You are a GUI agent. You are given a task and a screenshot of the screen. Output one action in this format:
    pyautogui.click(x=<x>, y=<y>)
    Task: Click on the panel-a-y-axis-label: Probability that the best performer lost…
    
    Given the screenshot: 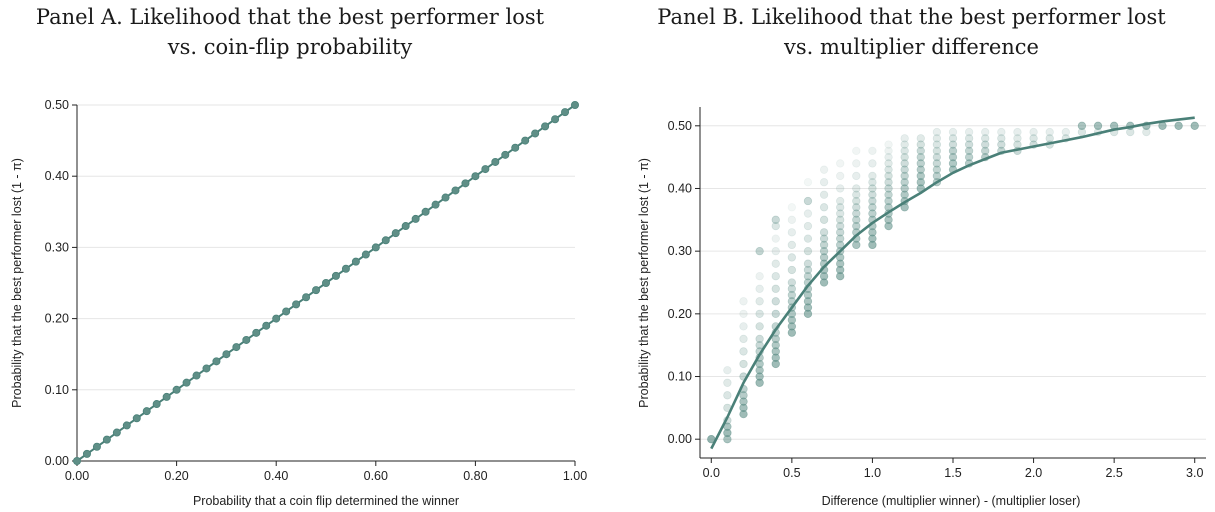 What is the action you would take?
    pyautogui.click(x=17, y=283)
    